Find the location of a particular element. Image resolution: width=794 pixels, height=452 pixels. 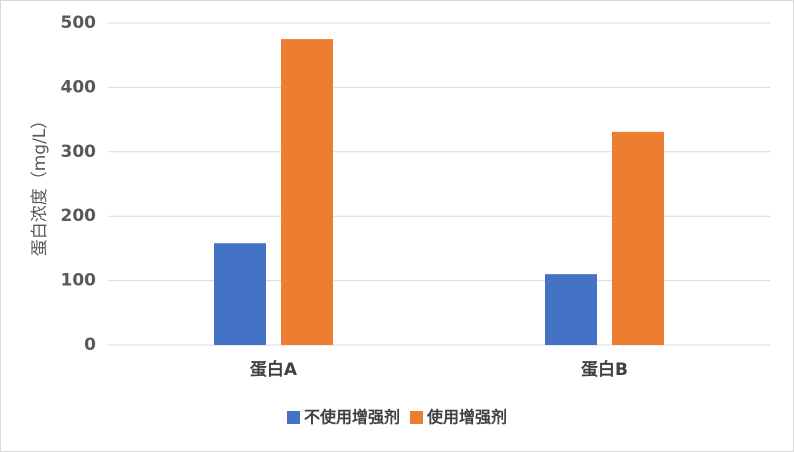

y-tick-label: 300 is located at coordinates (79, 152).